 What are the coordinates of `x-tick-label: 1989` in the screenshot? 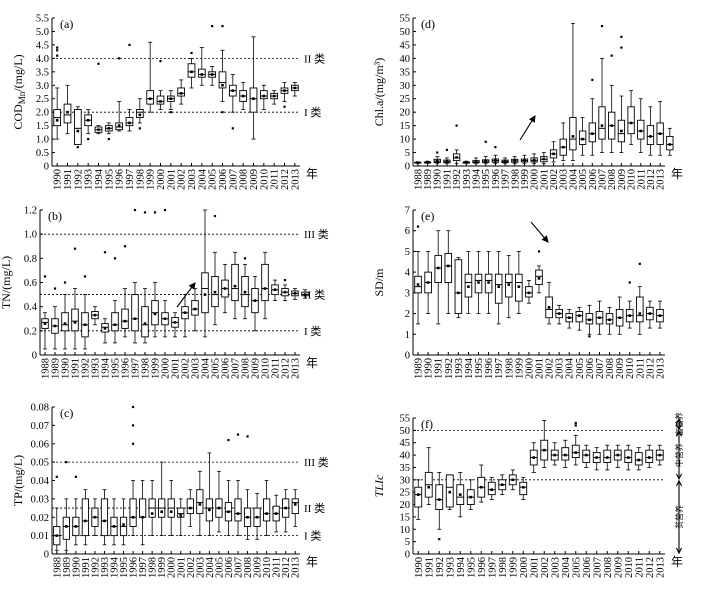 It's located at (419, 368).